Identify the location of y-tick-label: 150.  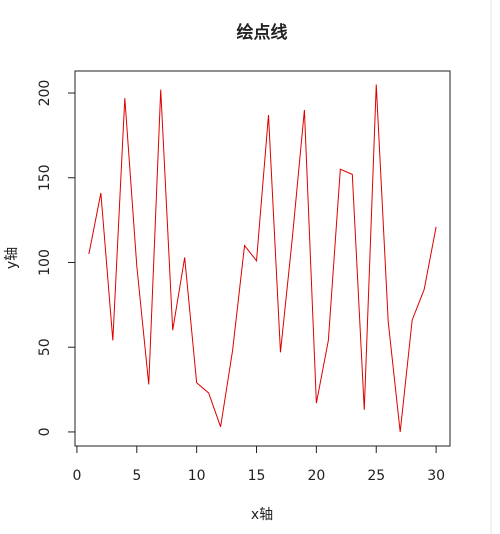
(45, 177).